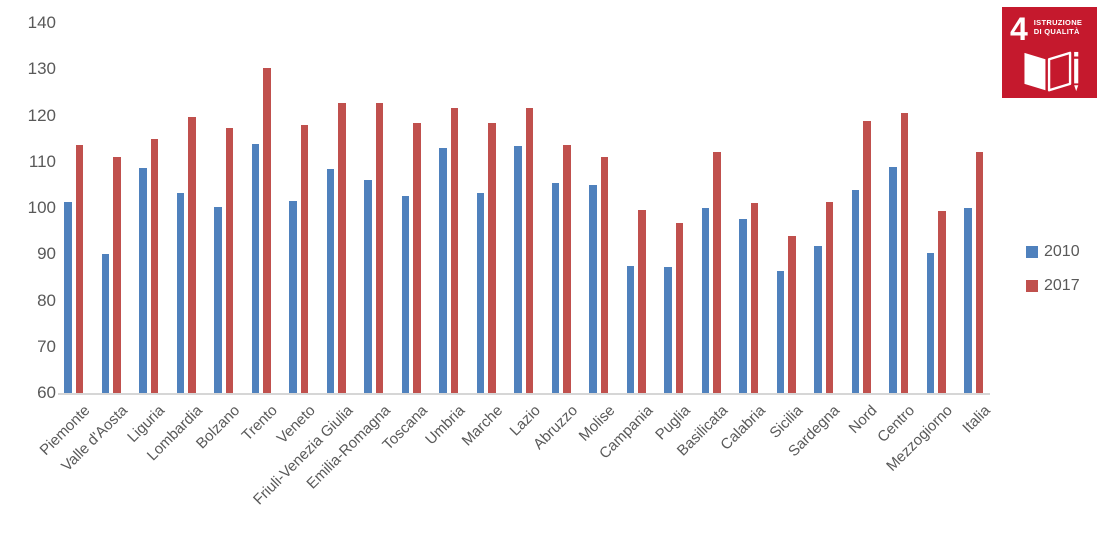 The width and height of the screenshot is (1102, 548). I want to click on sdg-badge-header: 4 ISTRUZIONE DI QUALITÀ, so click(1049, 27).